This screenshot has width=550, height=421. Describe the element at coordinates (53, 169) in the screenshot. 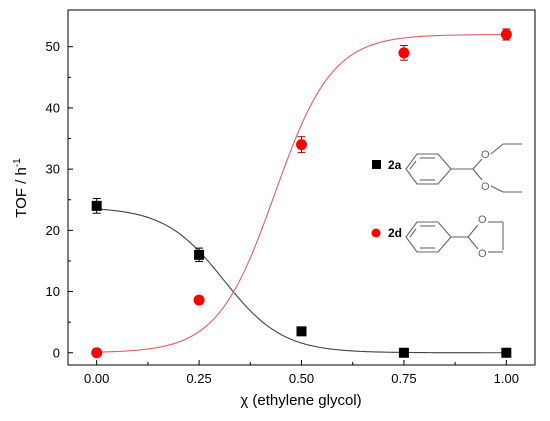

I see `y-tick-label: 30` at that location.